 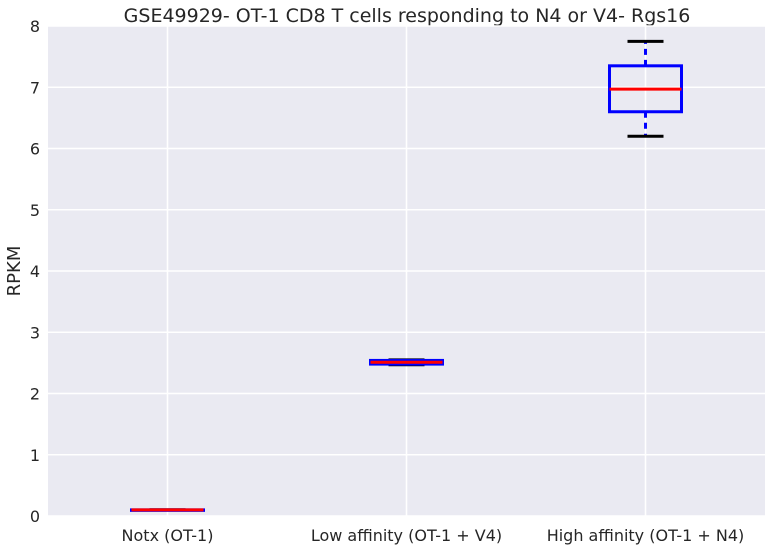 What do you see at coordinates (35, 149) in the screenshot?
I see `y-tick-label: 6` at bounding box center [35, 149].